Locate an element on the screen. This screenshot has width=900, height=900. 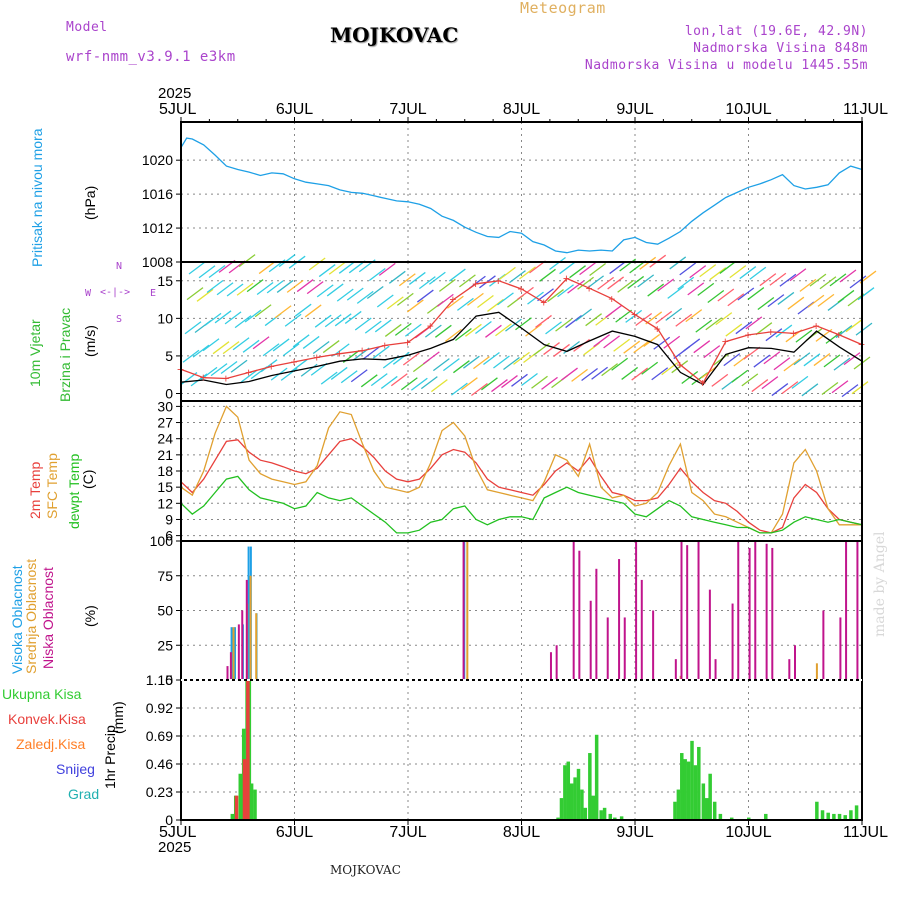
y-tick-label: 24 is located at coordinates (165, 439).